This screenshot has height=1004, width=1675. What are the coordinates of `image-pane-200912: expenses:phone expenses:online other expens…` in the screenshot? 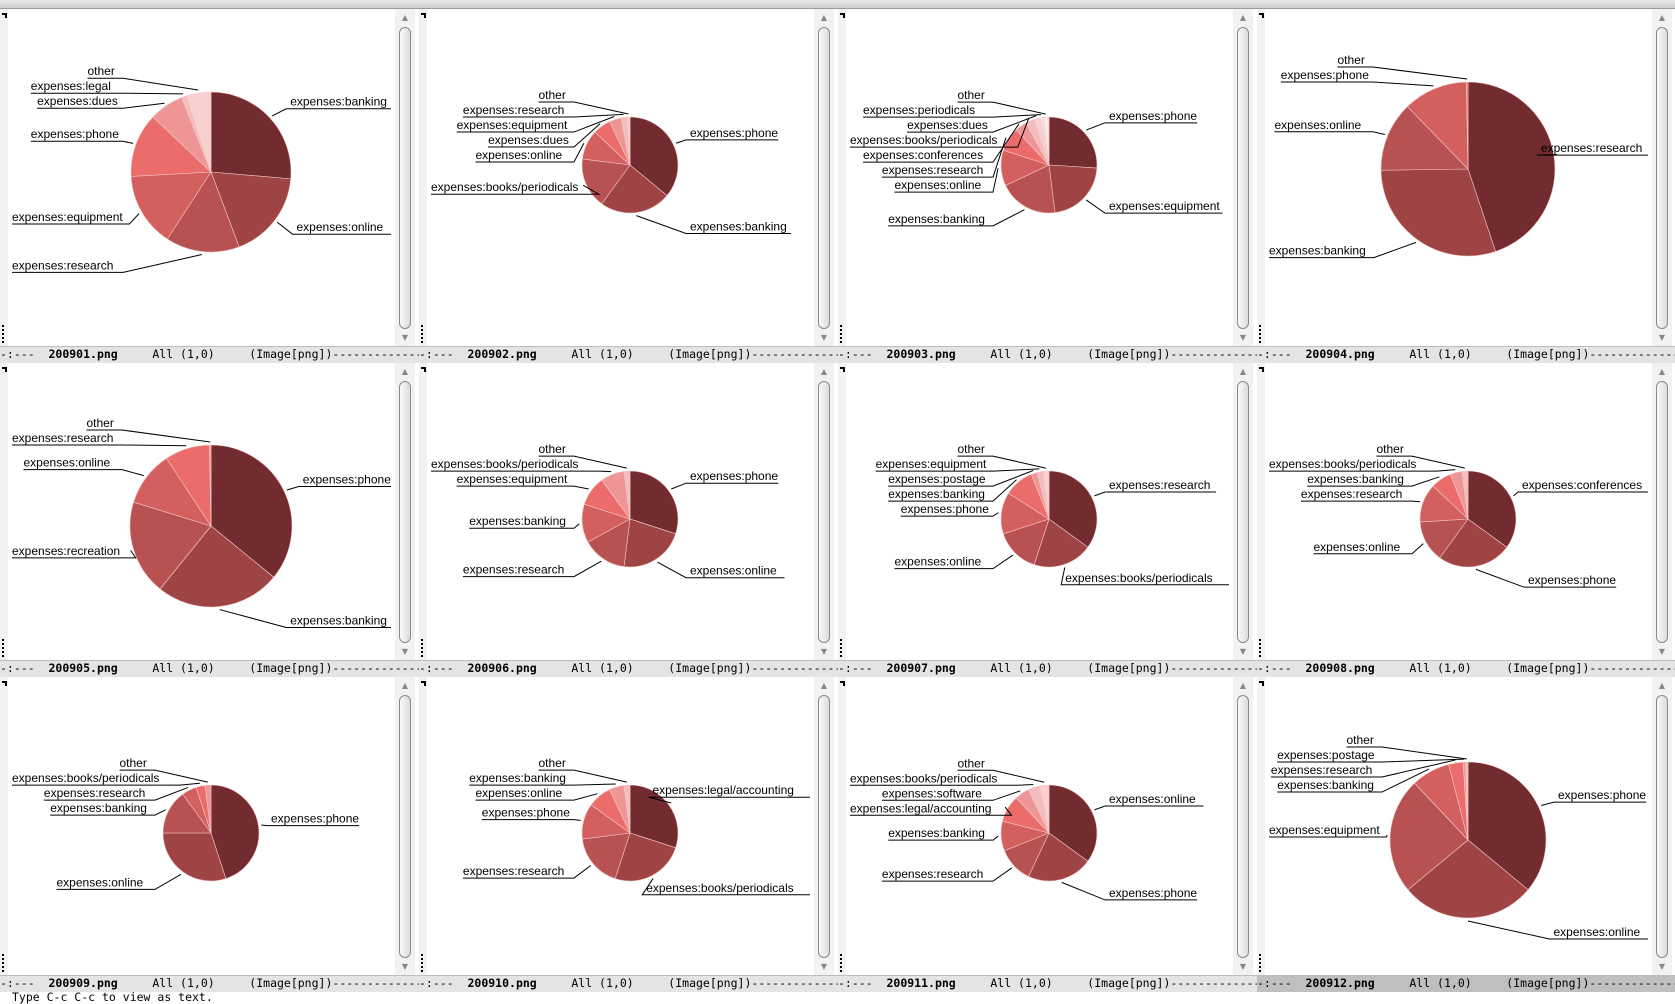 It's located at (1466, 834).